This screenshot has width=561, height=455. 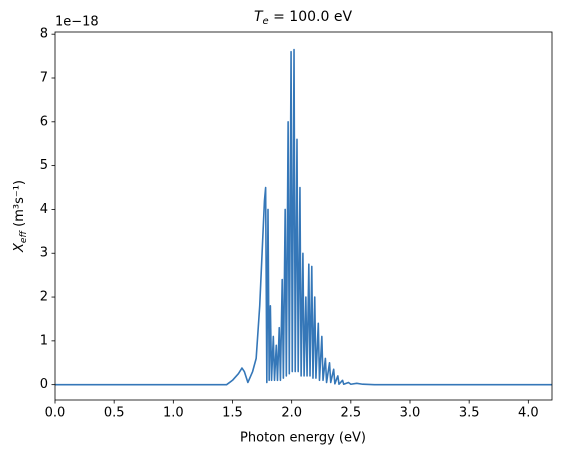 What do you see at coordinates (44, 34) in the screenshot?
I see `y-tick-label: 8` at bounding box center [44, 34].